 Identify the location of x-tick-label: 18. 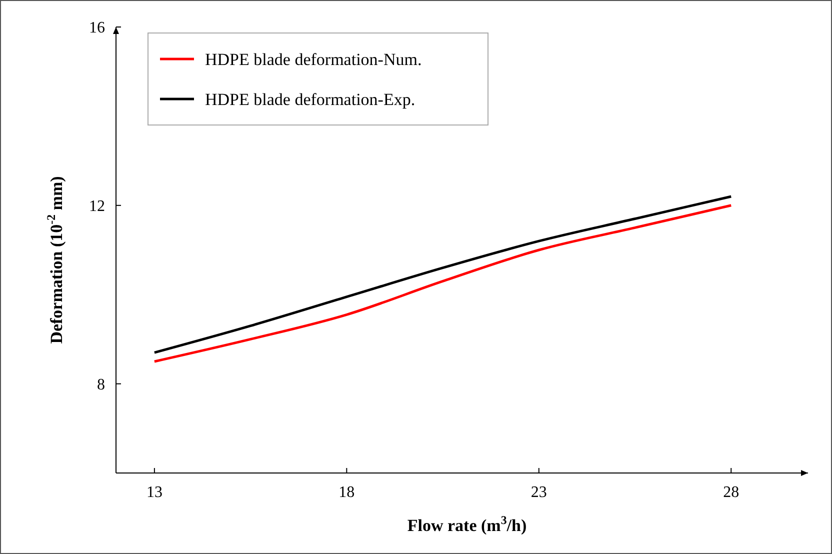
(346, 492).